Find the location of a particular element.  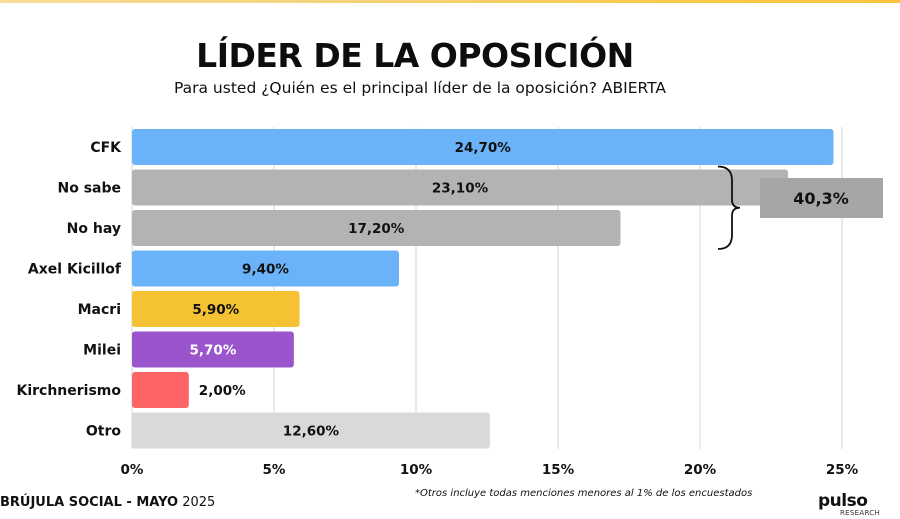

source-bold: BRÚJULA SOCIAL - MAYO is located at coordinates (89, 502).